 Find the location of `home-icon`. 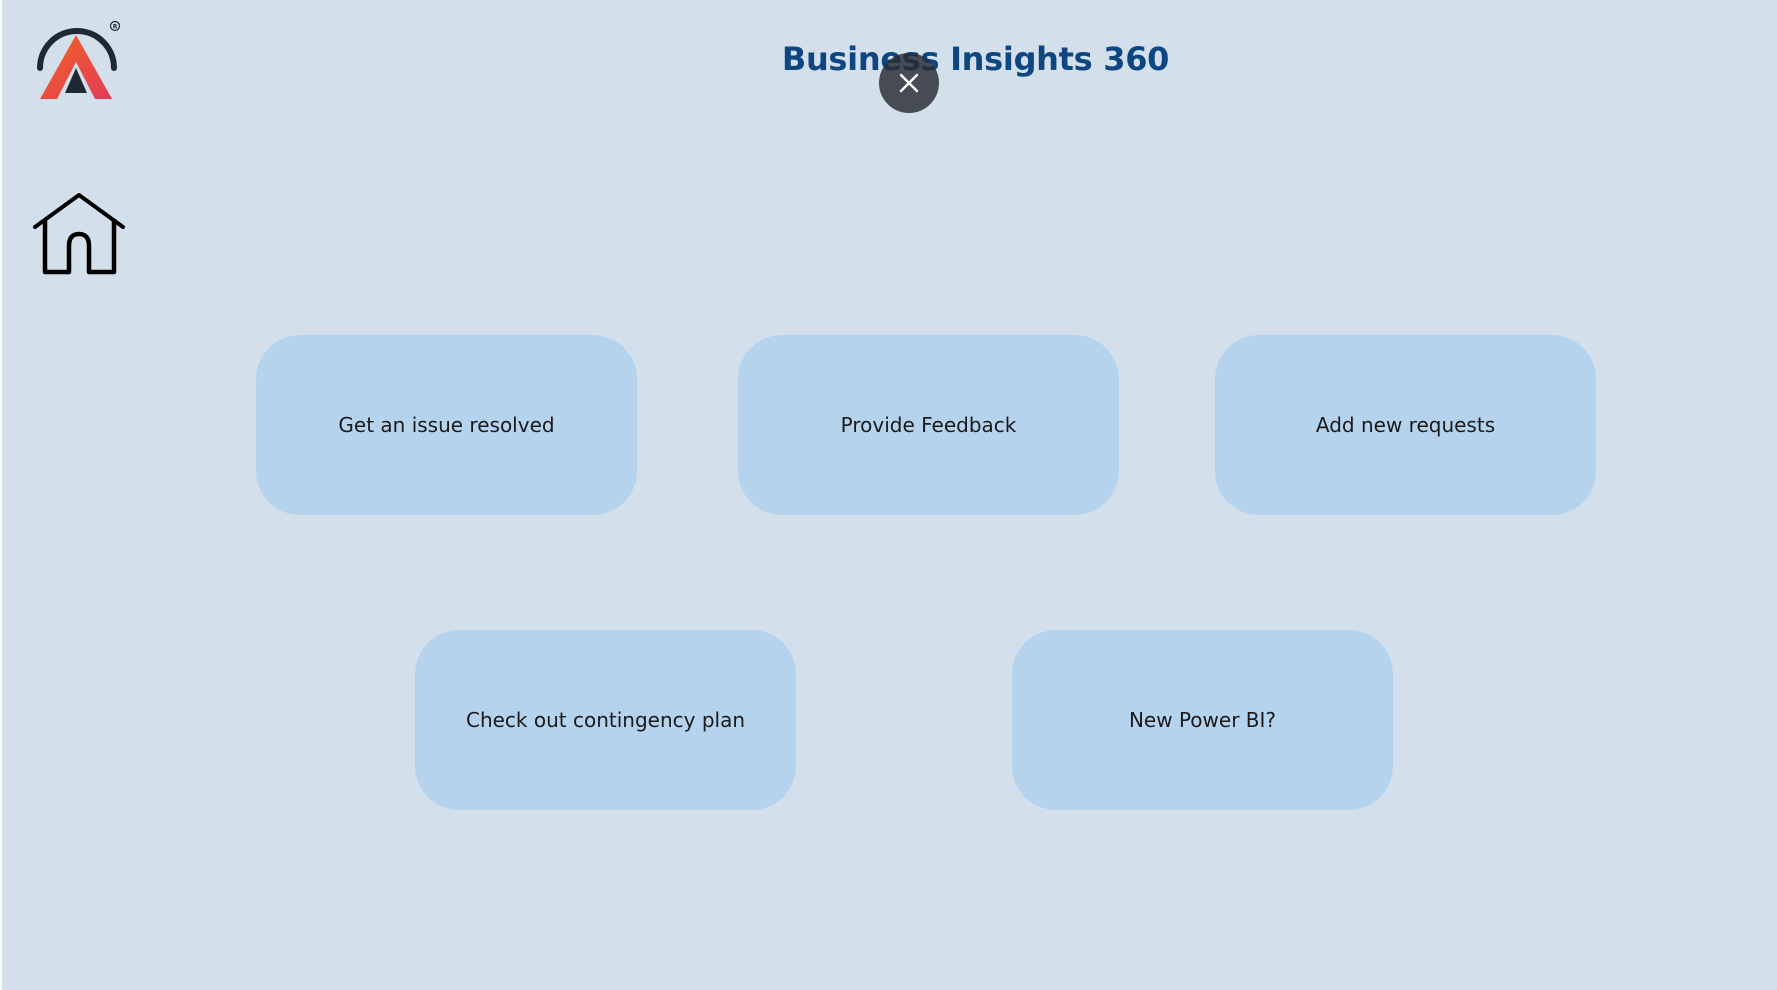

home-icon is located at coordinates (79, 234).